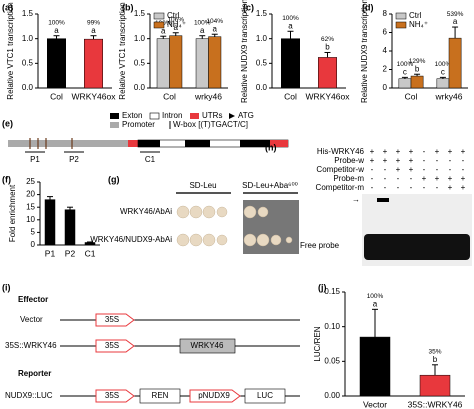  I want to click on x-tick-label: 35S::WRKY46, so click(435, 404).